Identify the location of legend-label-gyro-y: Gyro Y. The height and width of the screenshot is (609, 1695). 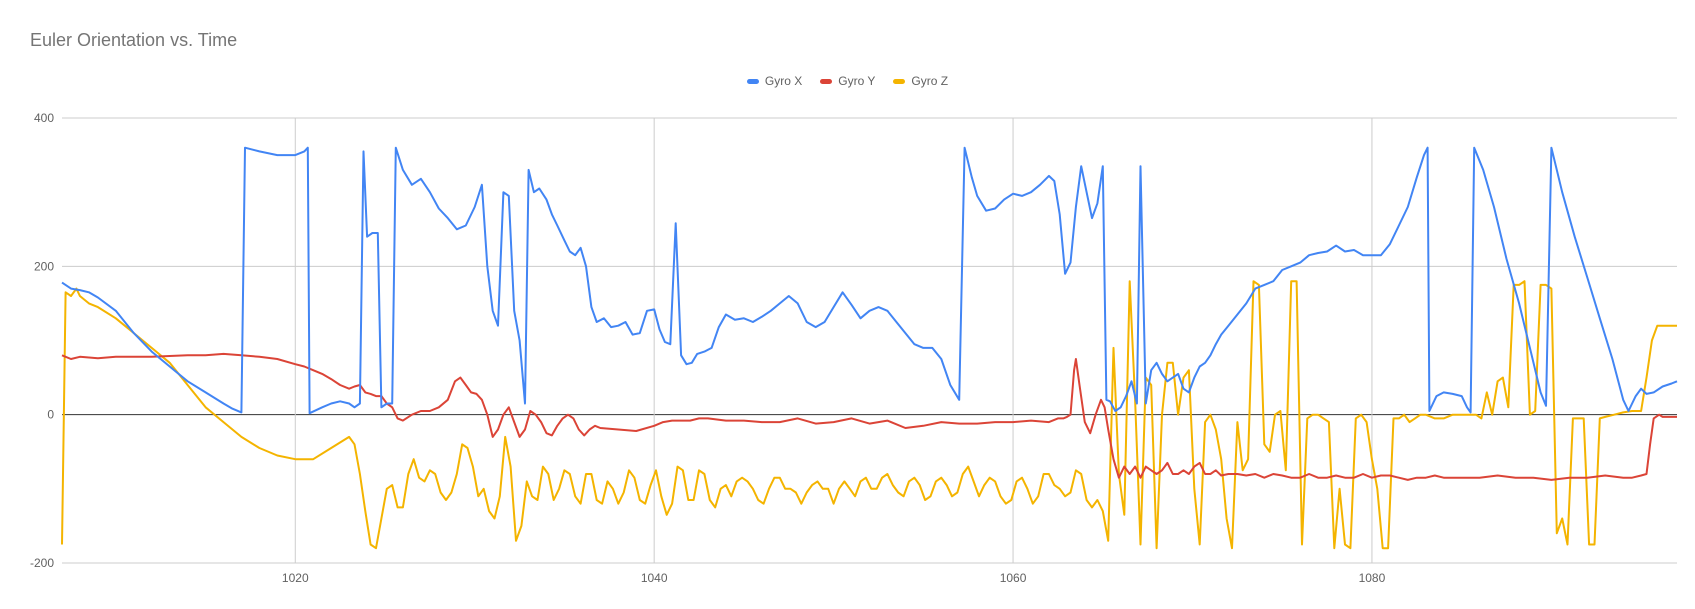
(857, 81).